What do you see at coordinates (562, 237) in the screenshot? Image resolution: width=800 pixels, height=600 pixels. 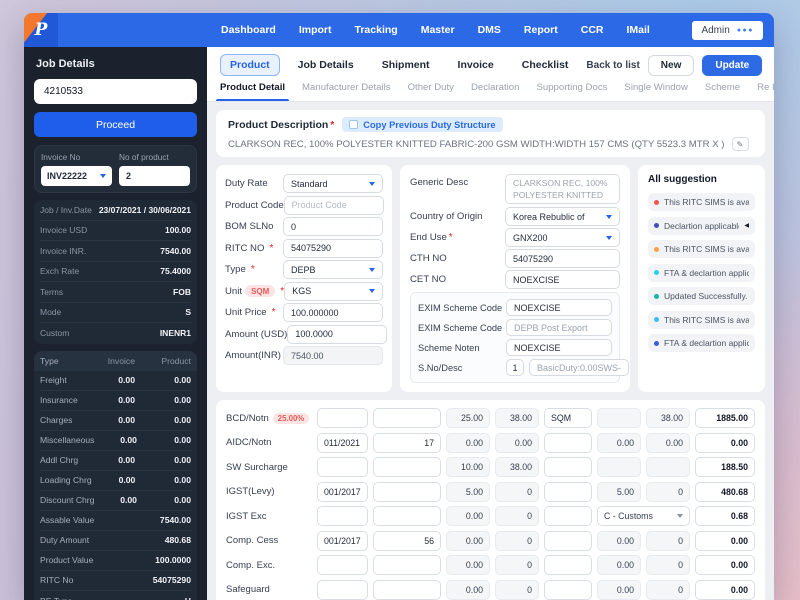 I see `end-use-select: GNX200` at bounding box center [562, 237].